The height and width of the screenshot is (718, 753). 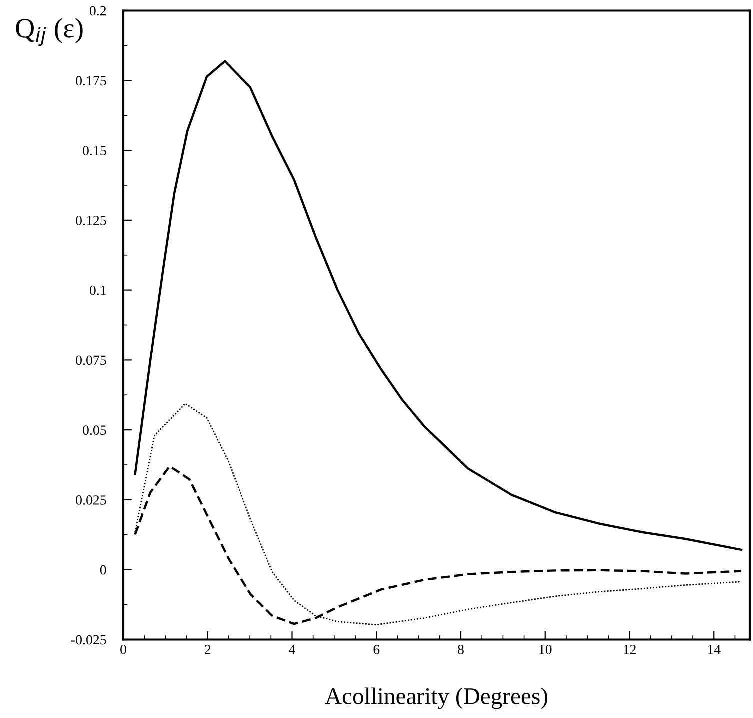 What do you see at coordinates (91, 500) in the screenshot?
I see `y-tick-label: 0.025` at bounding box center [91, 500].